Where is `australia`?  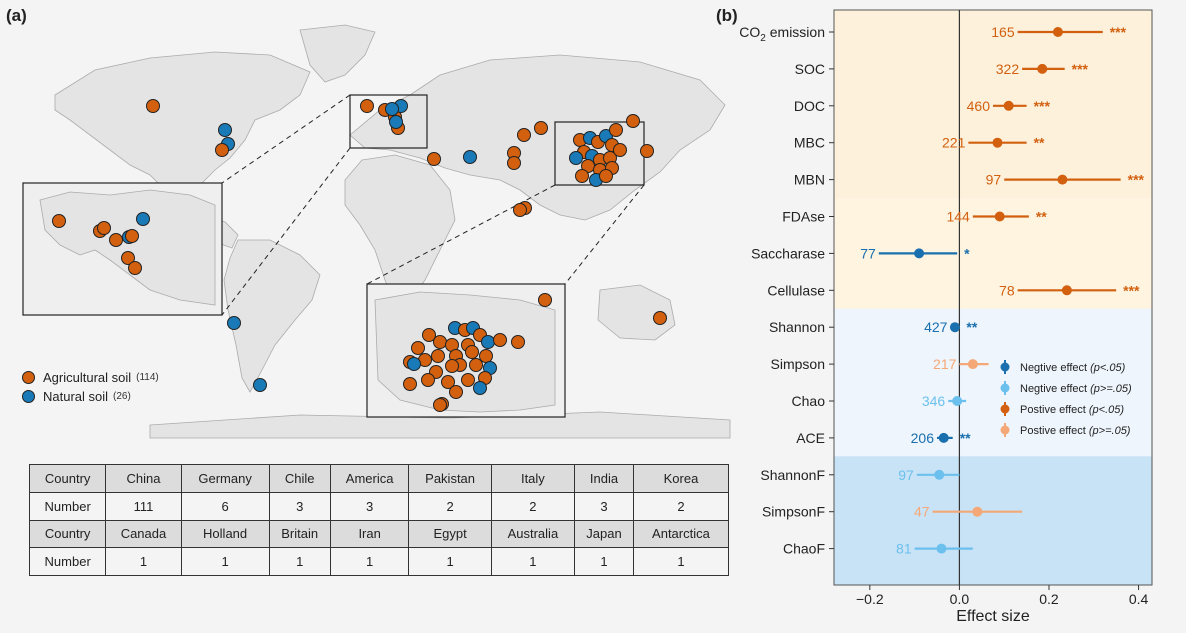
australia is located at coordinates (636, 312).